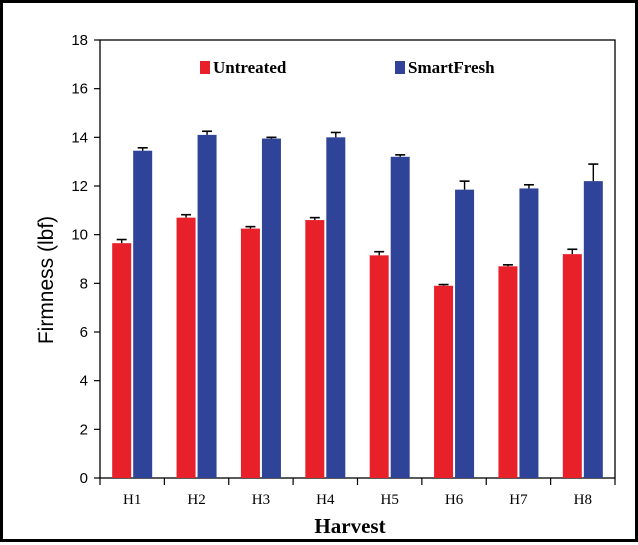 The image size is (638, 545). I want to click on y-tick-label: 4, so click(84, 381).